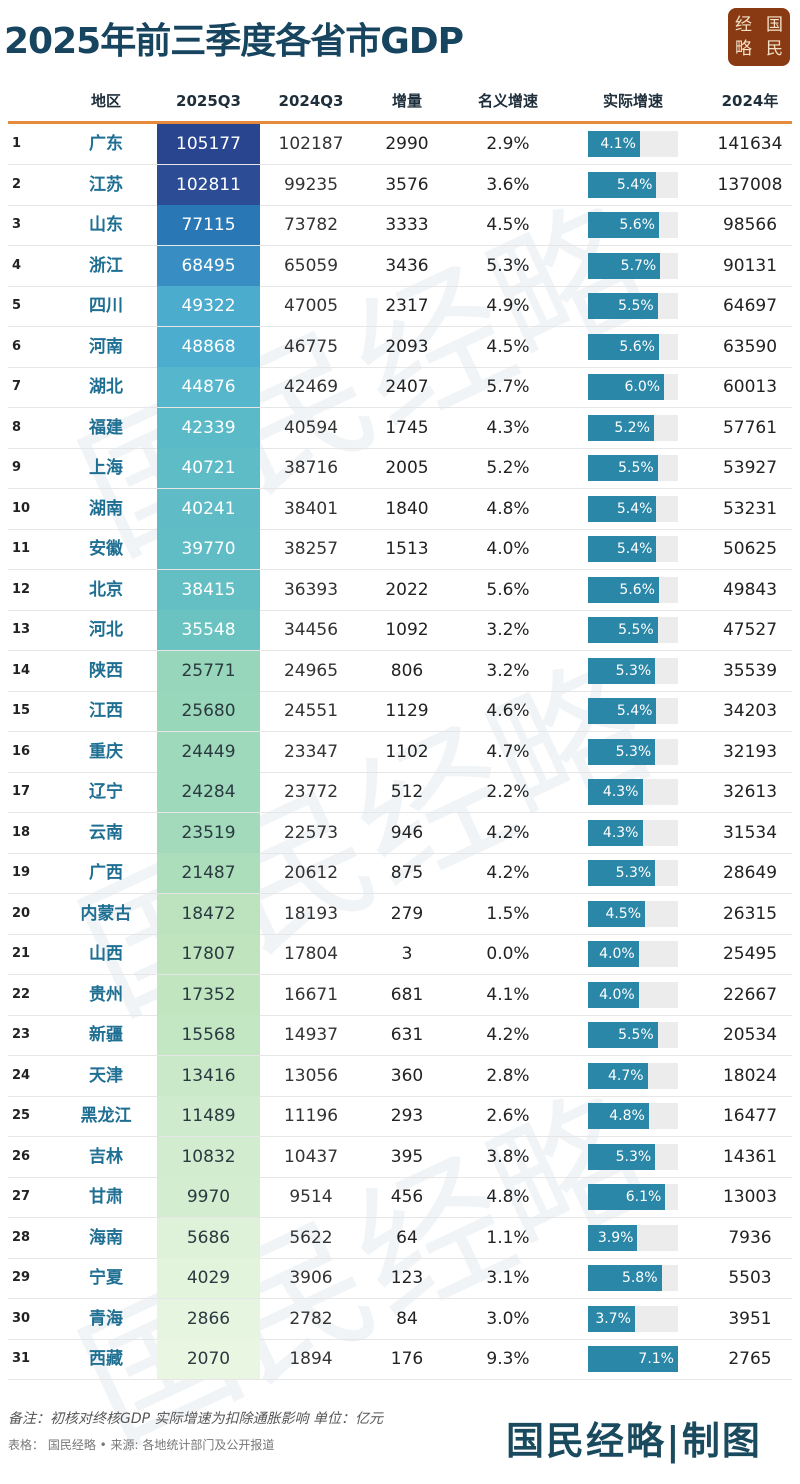  What do you see at coordinates (407, 589) in the screenshot?
I see `increase-cell: 2022` at bounding box center [407, 589].